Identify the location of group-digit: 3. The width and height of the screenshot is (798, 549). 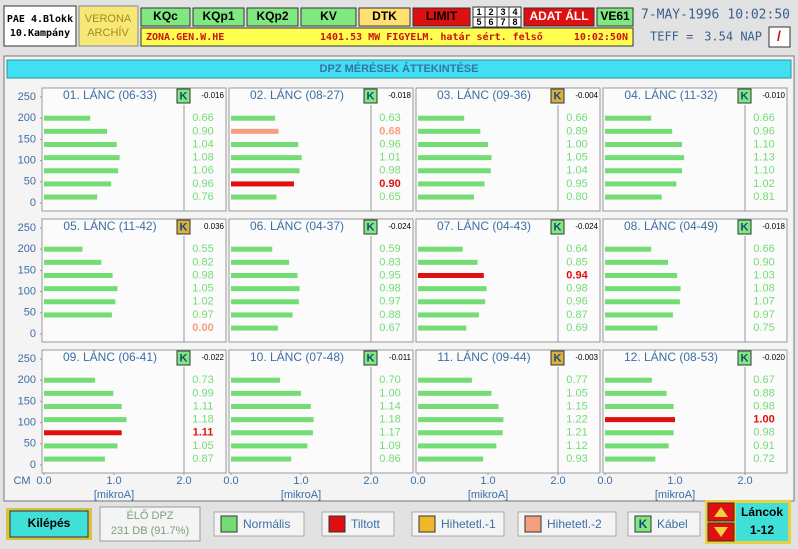
(502, 12).